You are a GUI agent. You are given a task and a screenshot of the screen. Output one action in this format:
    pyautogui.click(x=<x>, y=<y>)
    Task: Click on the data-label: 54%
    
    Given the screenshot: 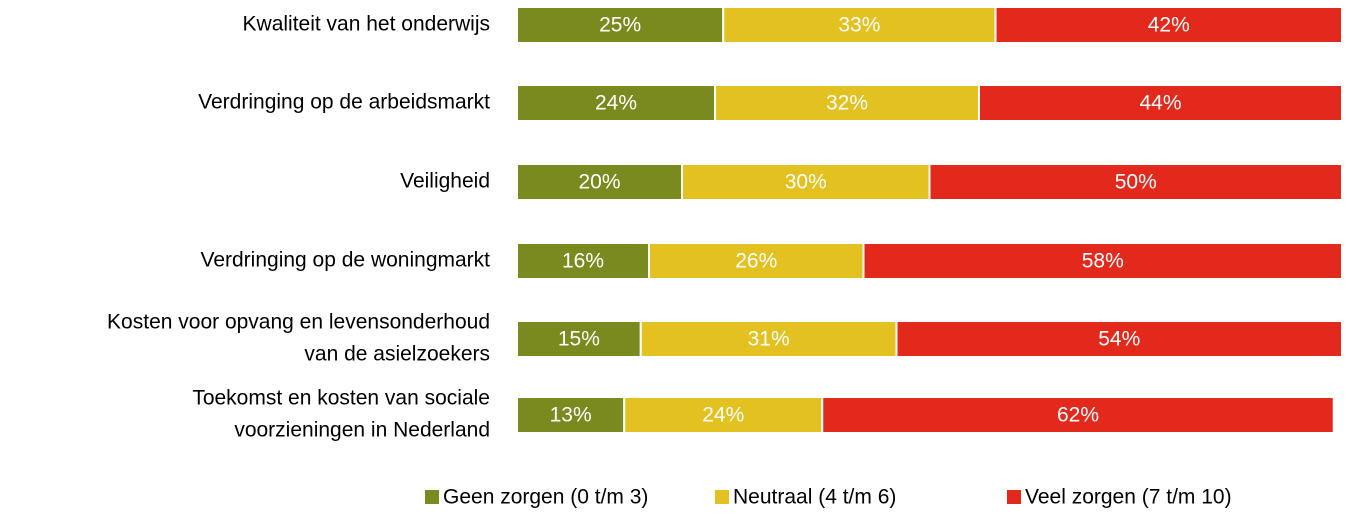 What is the action you would take?
    pyautogui.click(x=1119, y=339)
    